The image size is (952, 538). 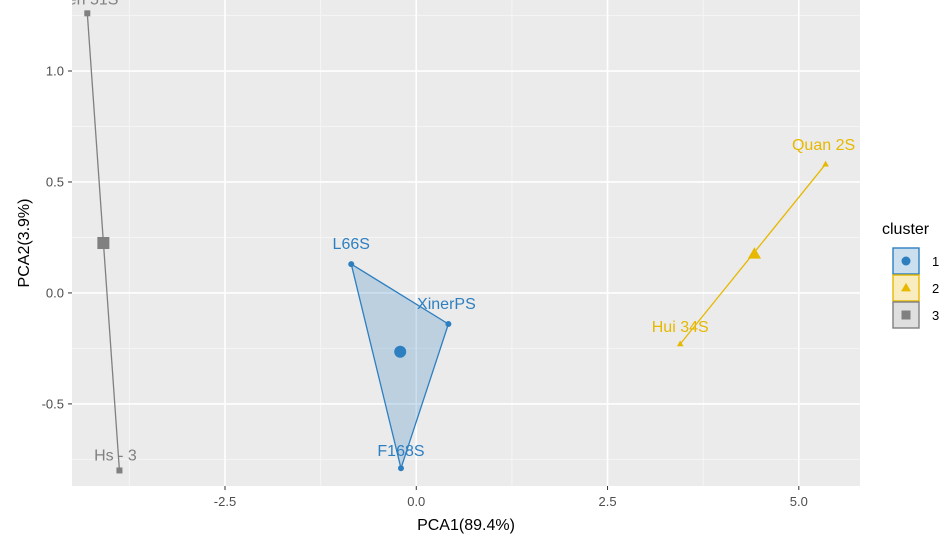 What do you see at coordinates (935, 315) in the screenshot?
I see `legend-label-3: 3` at bounding box center [935, 315].